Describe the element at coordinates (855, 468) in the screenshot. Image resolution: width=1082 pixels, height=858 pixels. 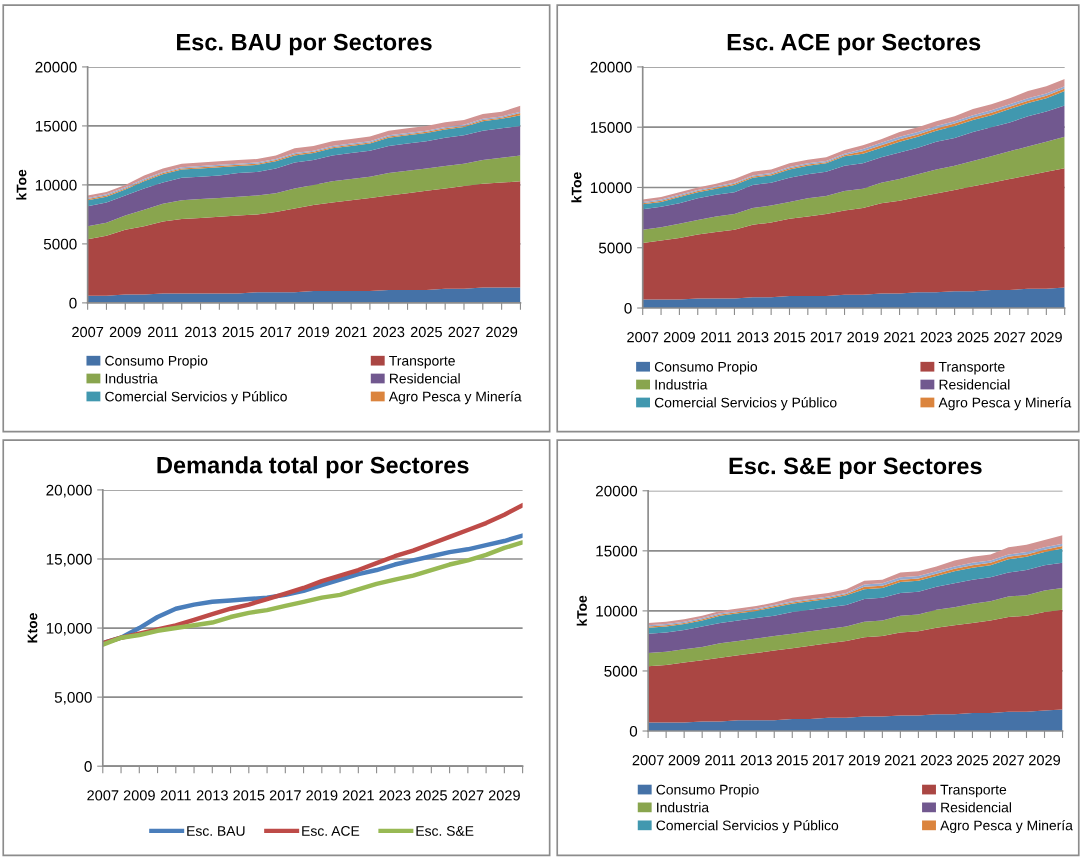
I see `chart-title: Esc. S&E por Sectores` at that location.